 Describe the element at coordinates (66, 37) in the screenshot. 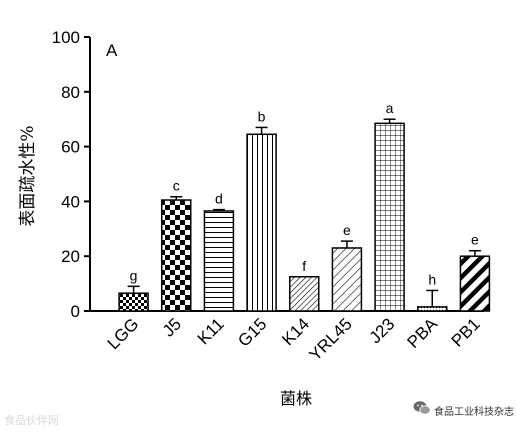

I see `y-tick-label: 100` at that location.